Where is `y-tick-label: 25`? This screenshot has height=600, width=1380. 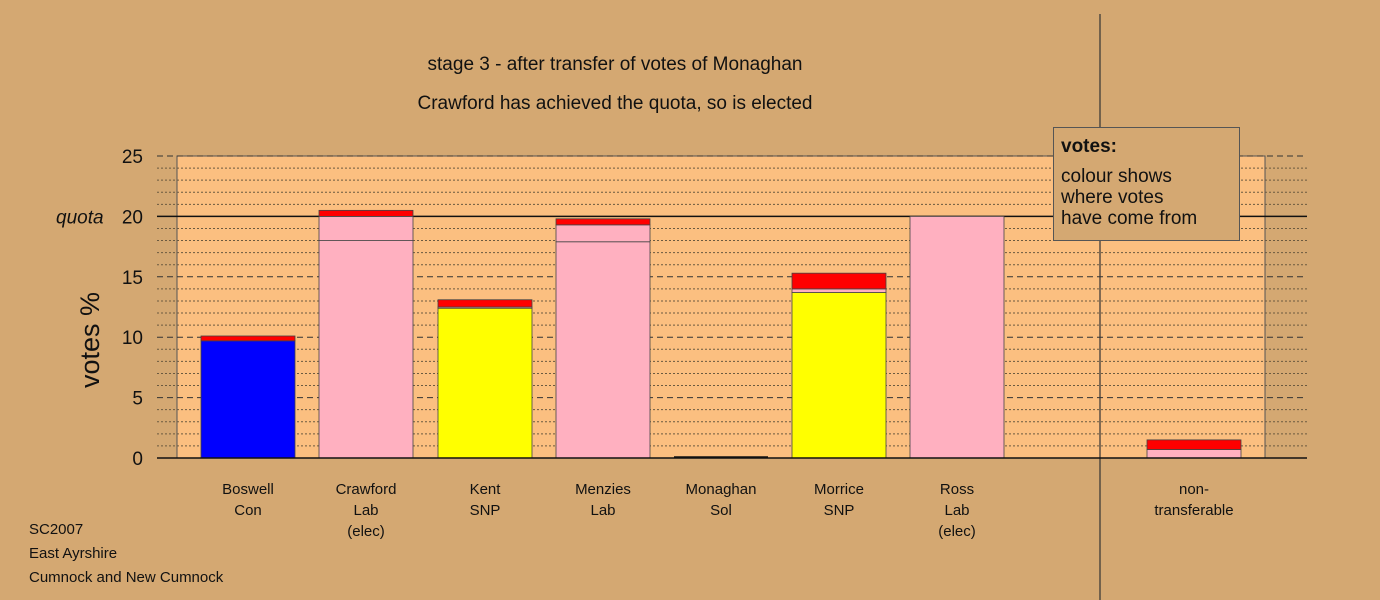 y-tick-label: 25 is located at coordinates (132, 157).